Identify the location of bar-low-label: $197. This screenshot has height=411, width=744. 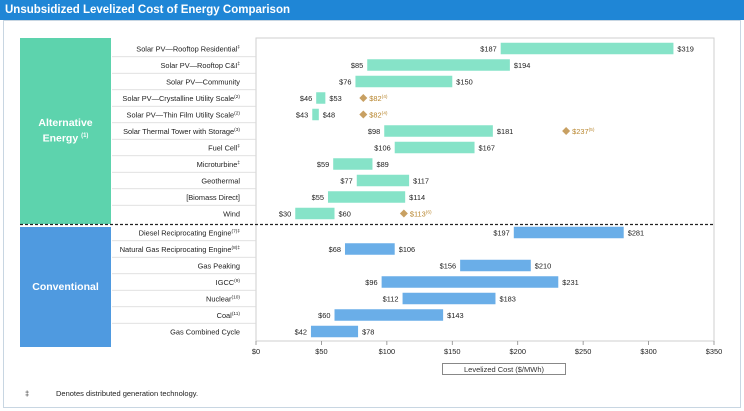
(501, 233).